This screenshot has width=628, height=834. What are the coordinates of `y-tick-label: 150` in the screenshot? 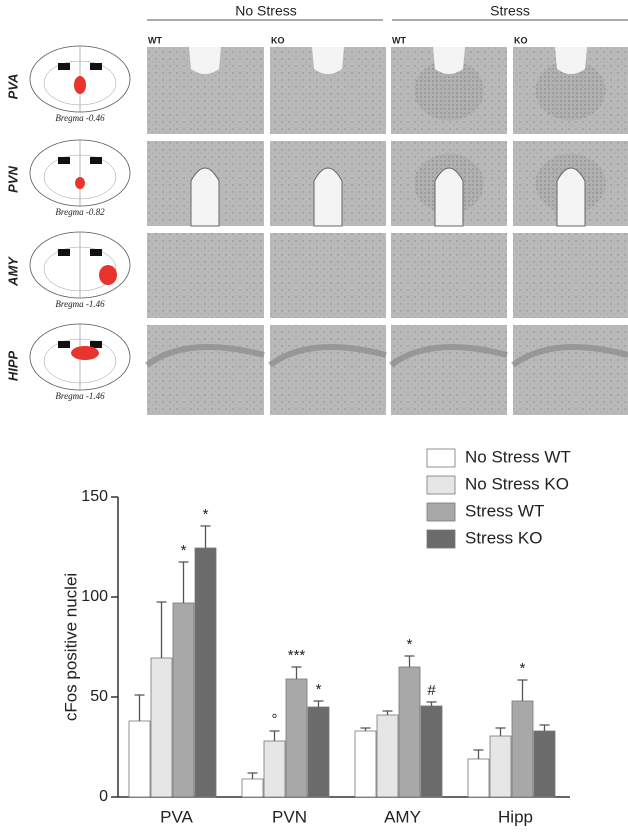 It's located at (94, 496).